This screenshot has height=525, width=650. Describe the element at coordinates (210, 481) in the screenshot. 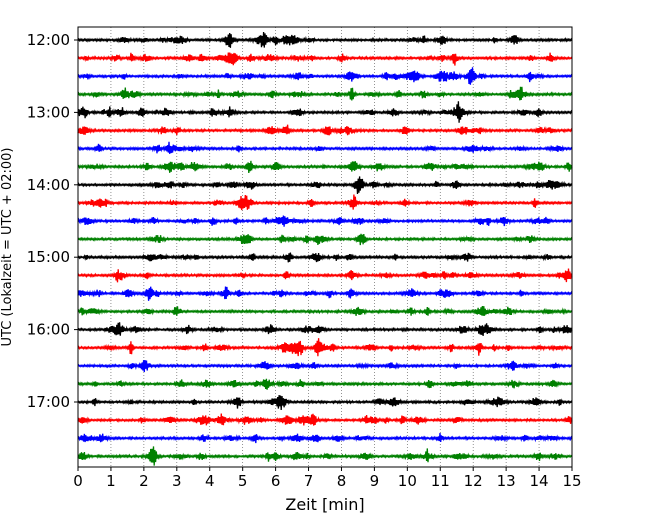

I see `x-tick-label: 4` at that location.